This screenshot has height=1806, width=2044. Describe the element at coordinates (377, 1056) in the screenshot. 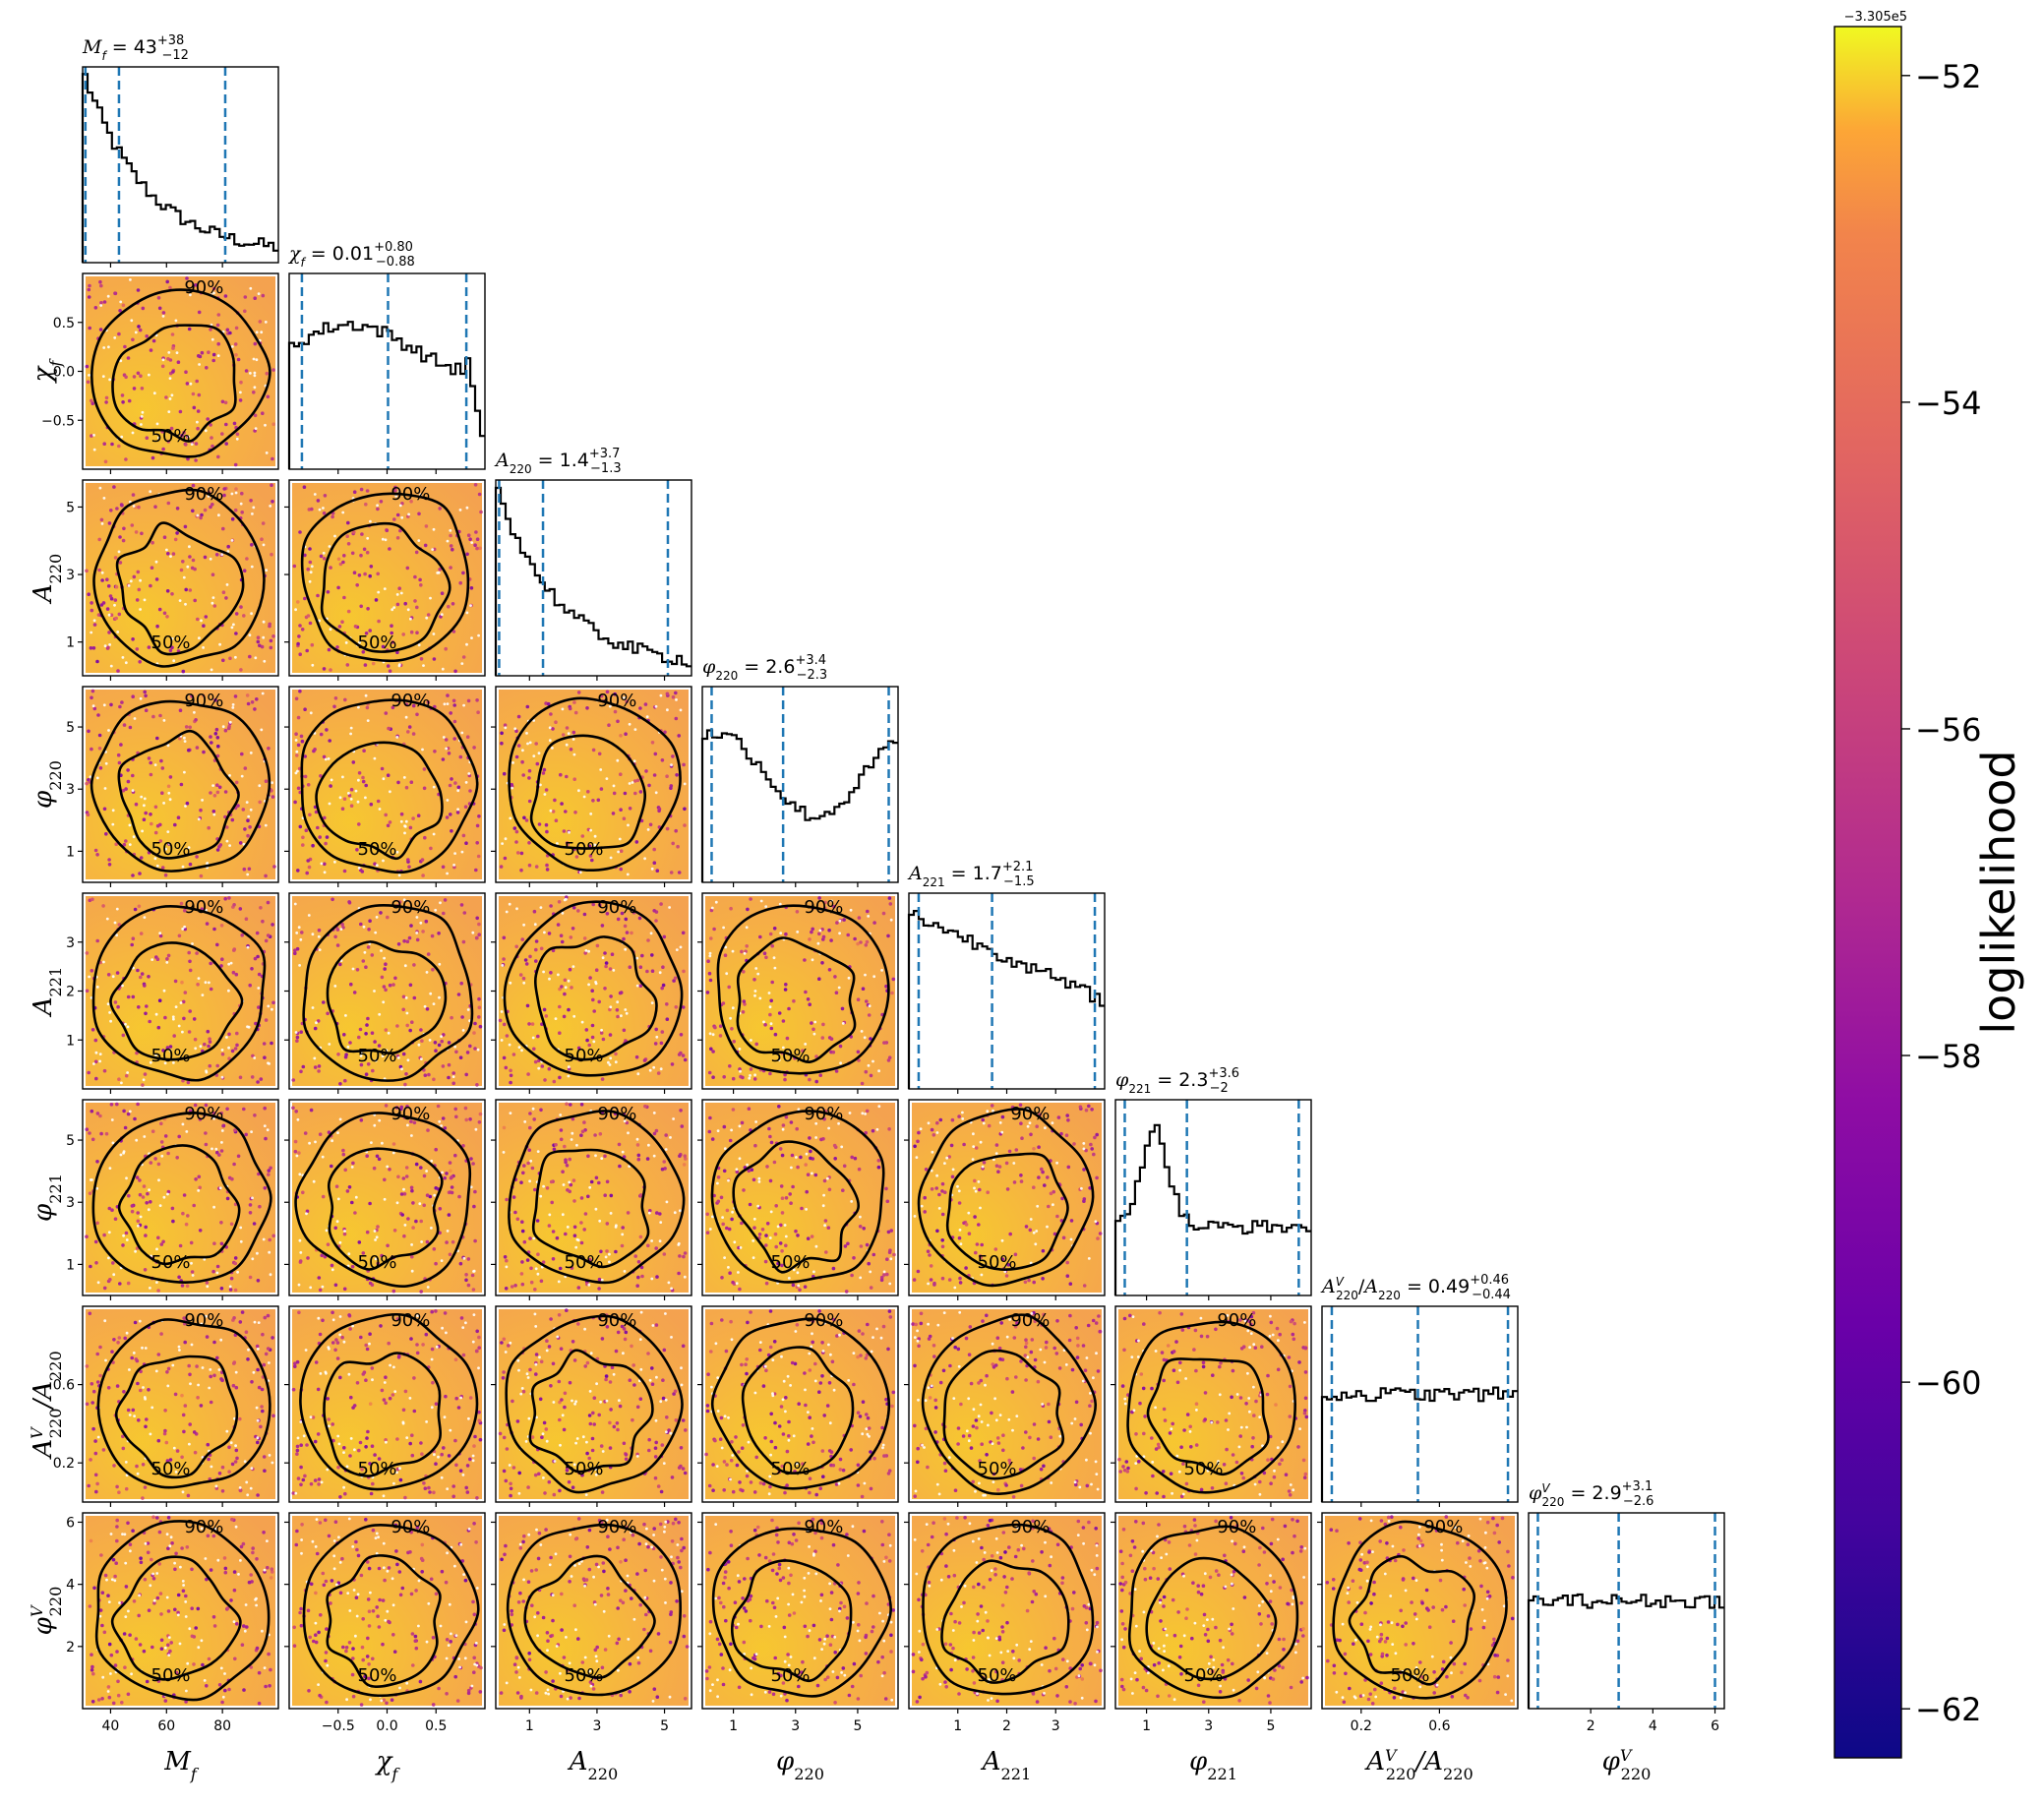

I see `contour-label-50: 50%` at that location.